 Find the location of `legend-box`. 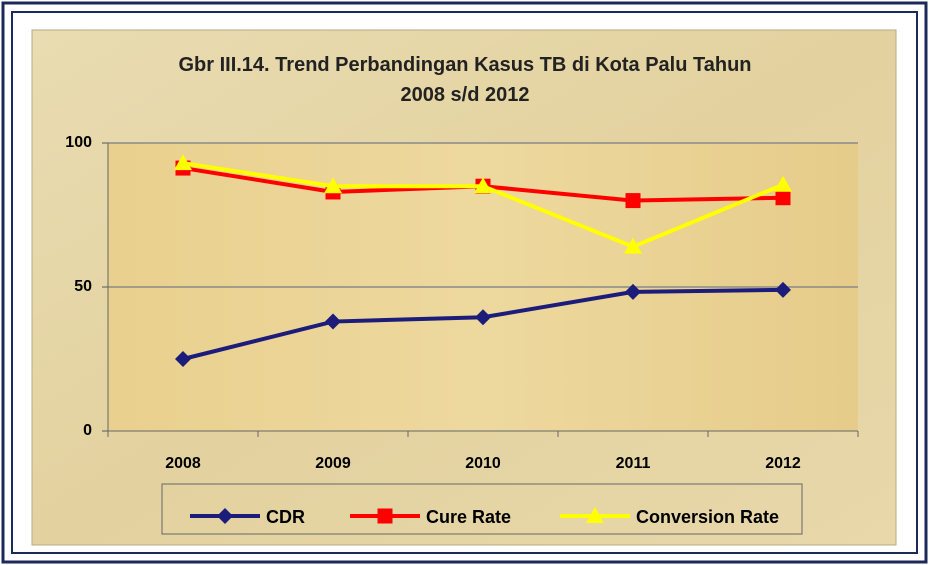

legend-box is located at coordinates (482, 509).